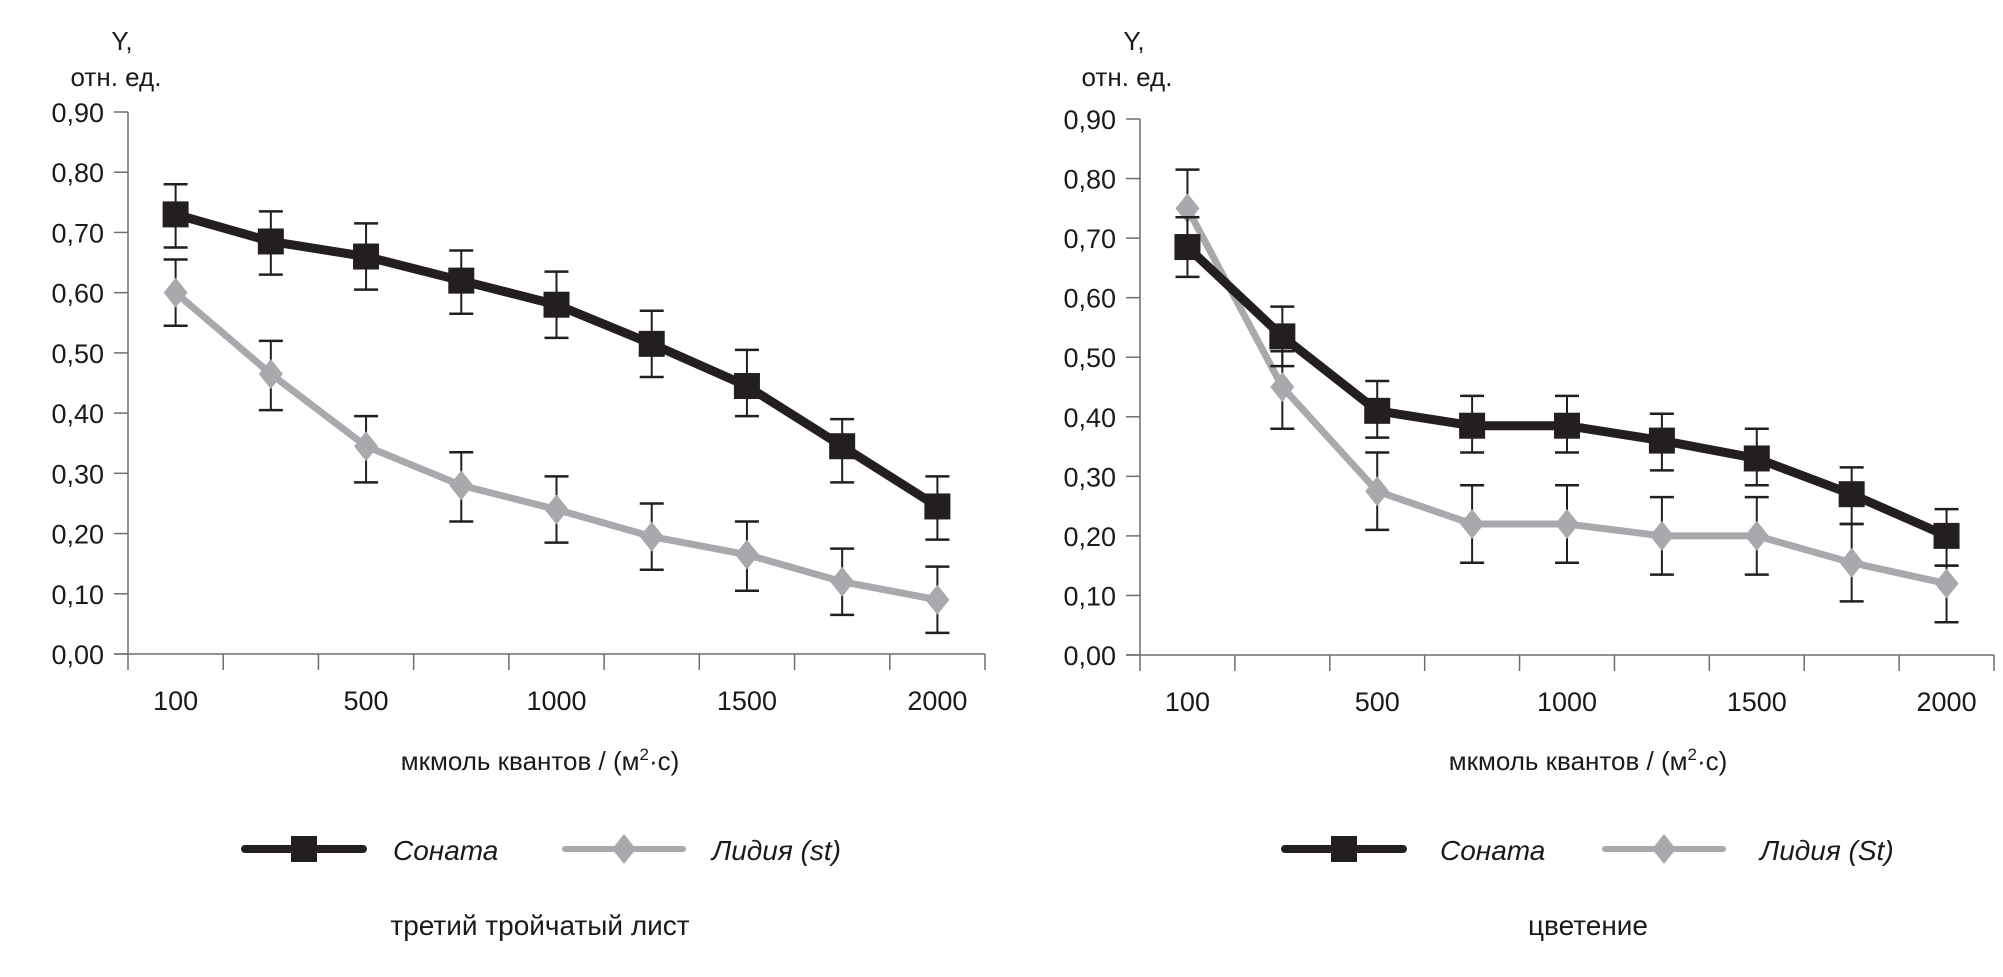  Describe the element at coordinates (1587, 850) in the screenshot. I see `legend: Соната Лидия (St)` at that location.